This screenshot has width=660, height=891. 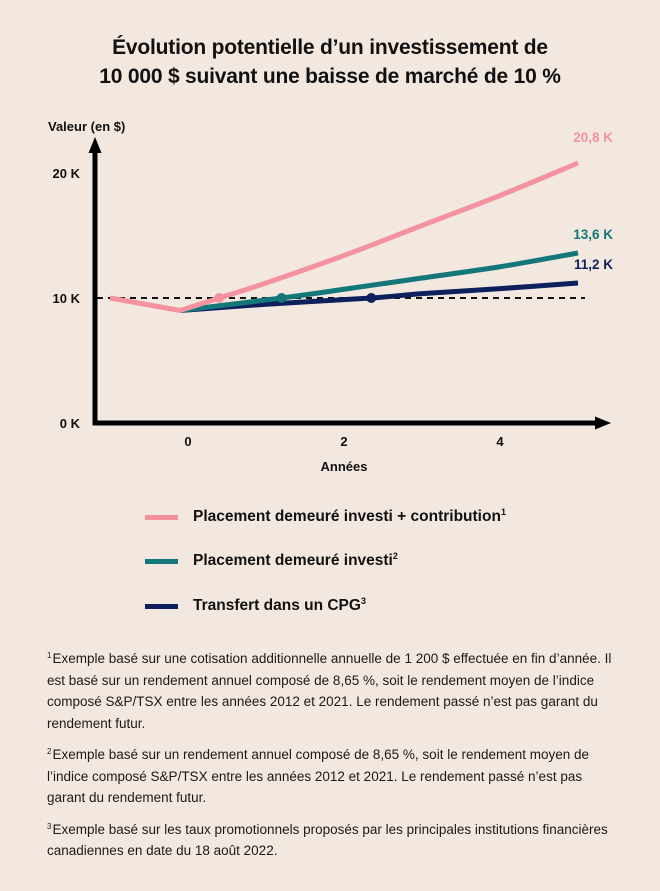 What do you see at coordinates (593, 137) in the screenshot?
I see `end-label-contribution: 20,8 K` at bounding box center [593, 137].